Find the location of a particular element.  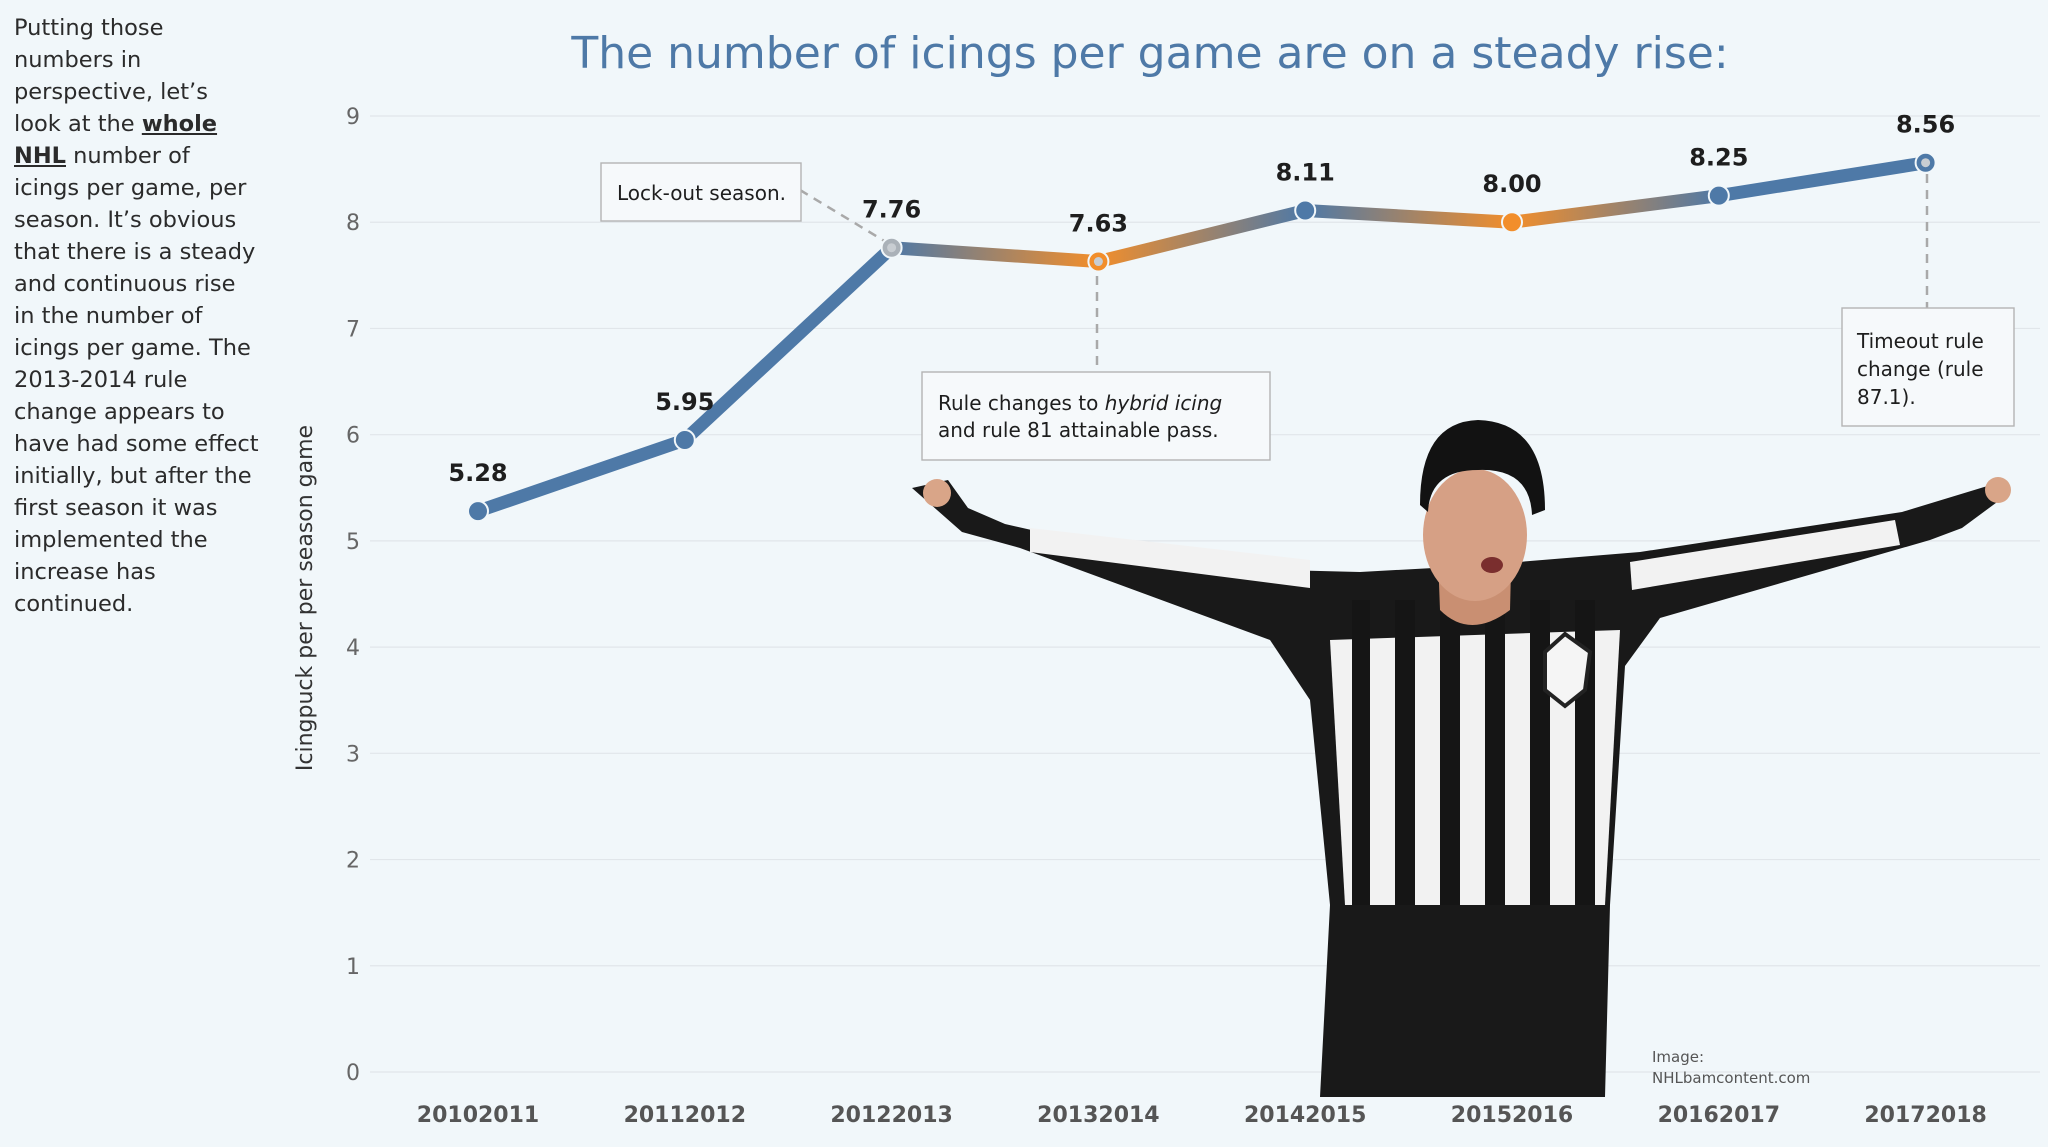

x-tick-label: 20142015 is located at coordinates (1305, 1115).